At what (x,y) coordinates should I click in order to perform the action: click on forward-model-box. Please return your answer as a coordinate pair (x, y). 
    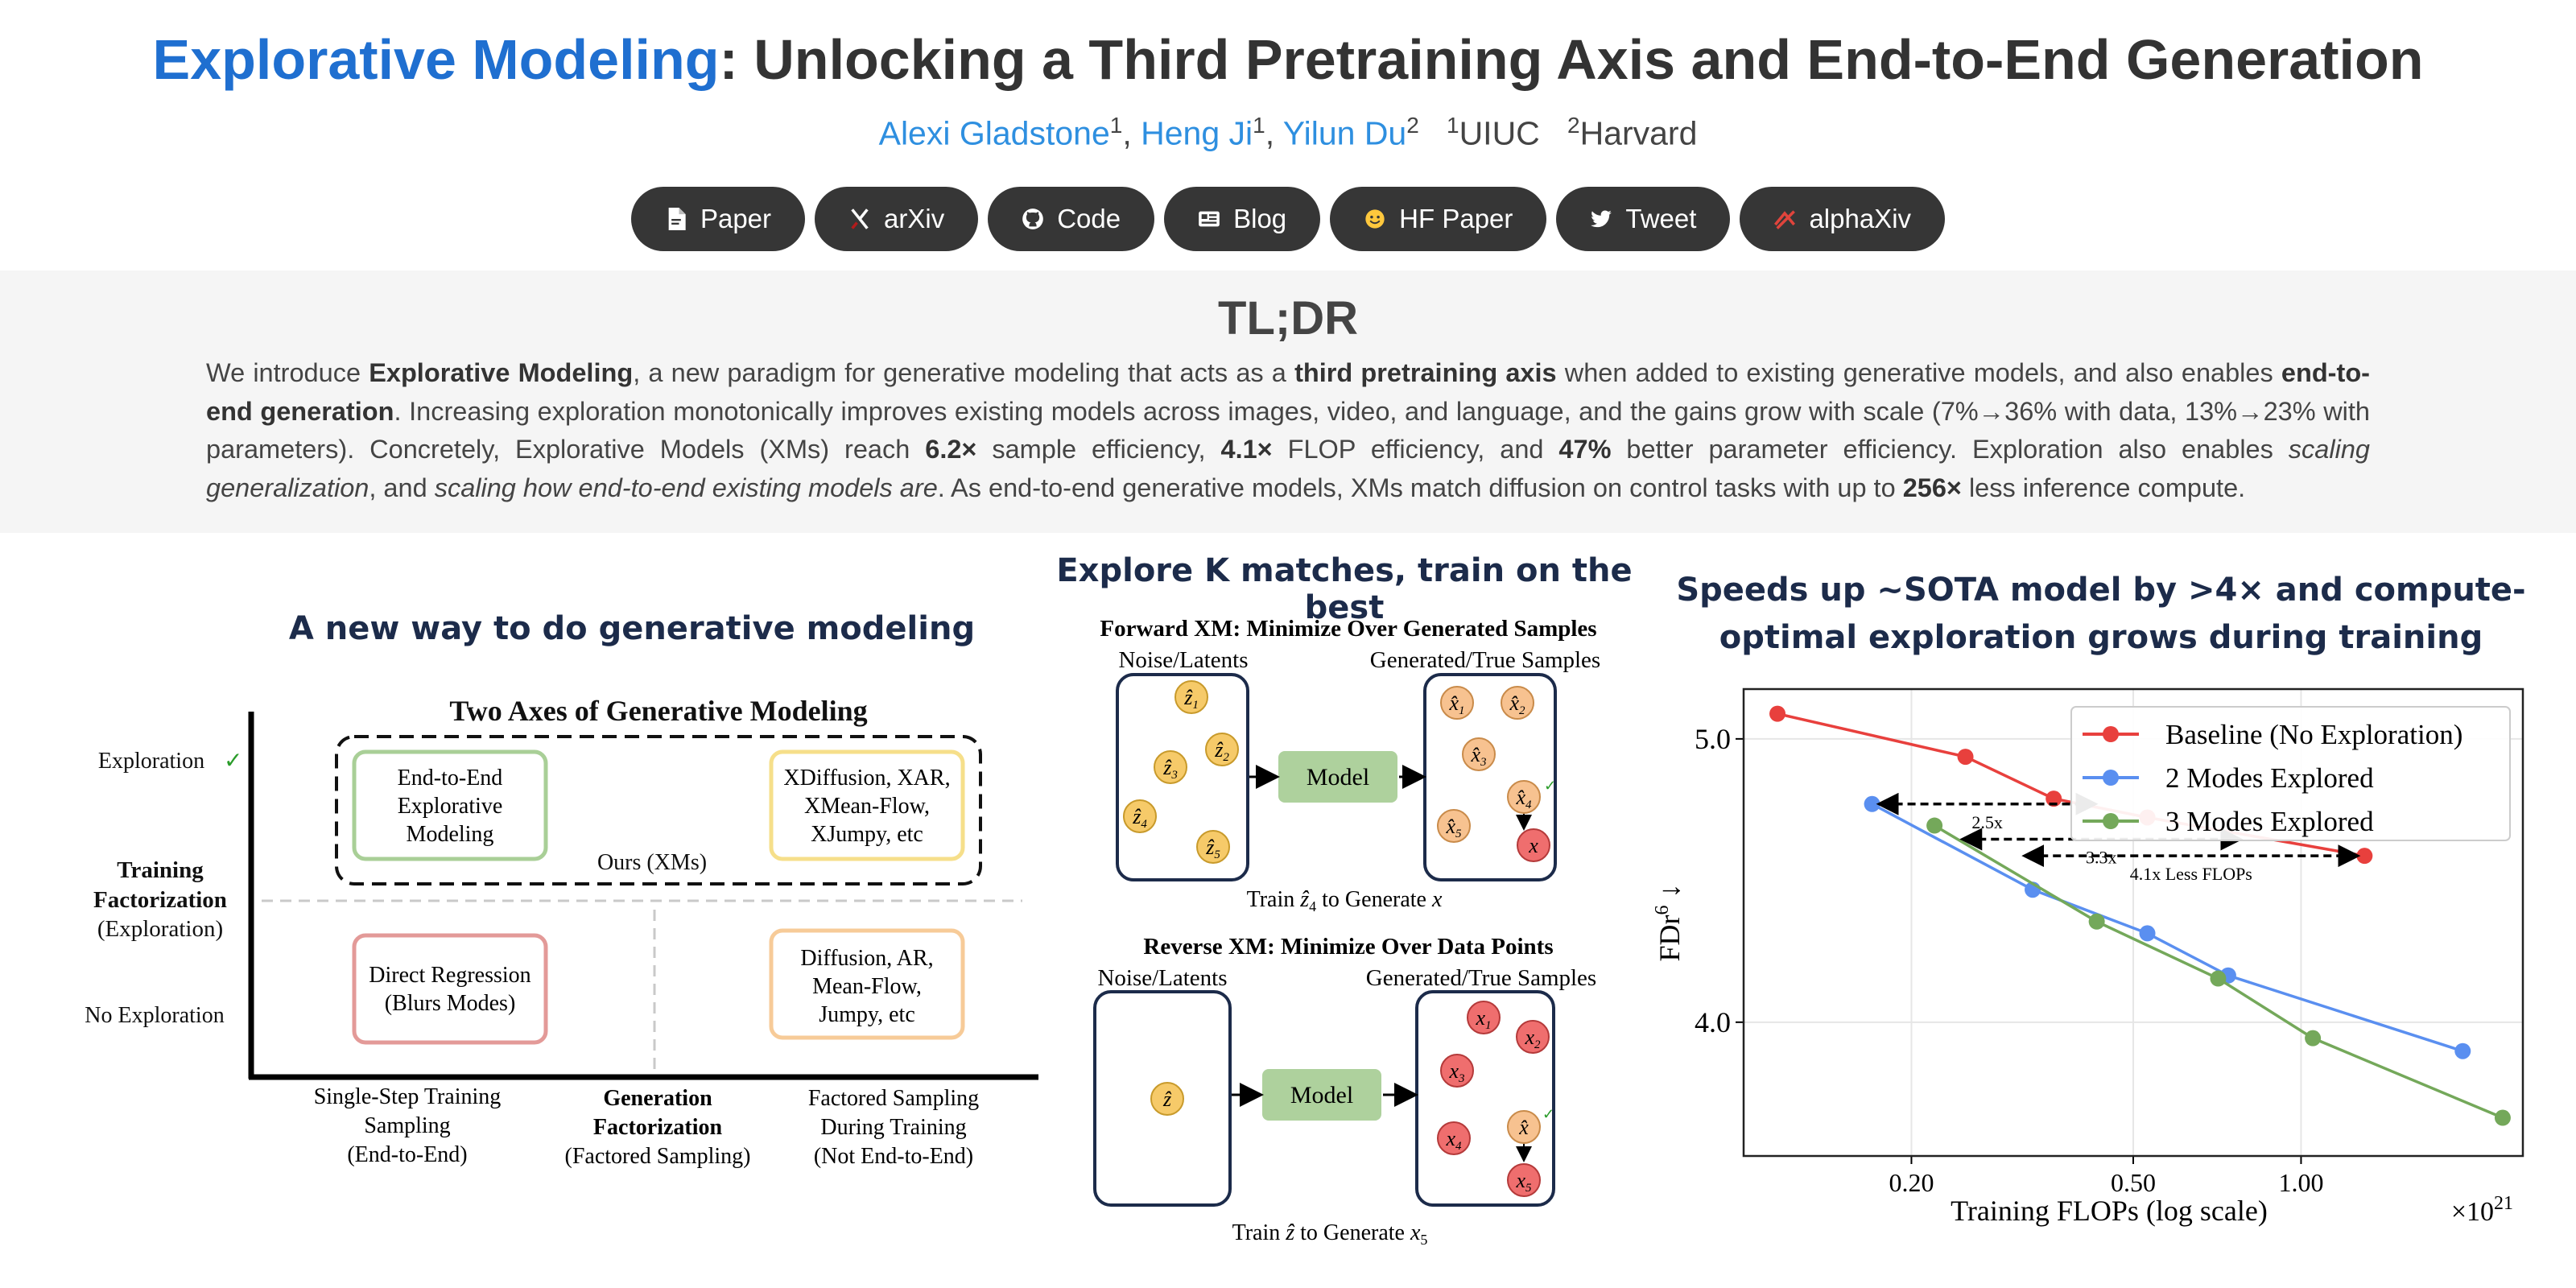
    Looking at the image, I should click on (1337, 777).